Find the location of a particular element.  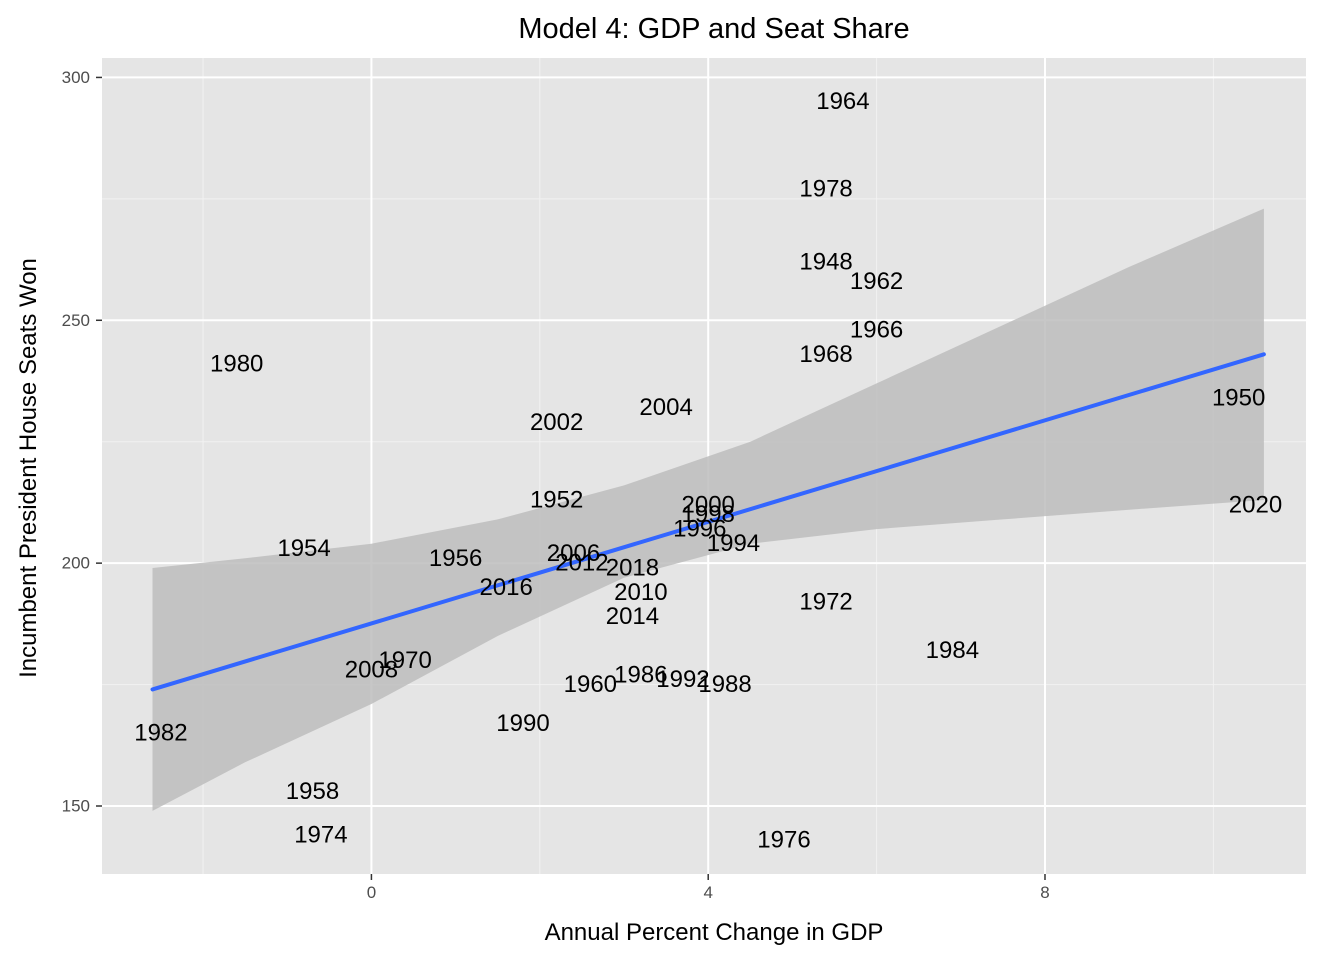

point-label-2002: 2002 is located at coordinates (556, 422).